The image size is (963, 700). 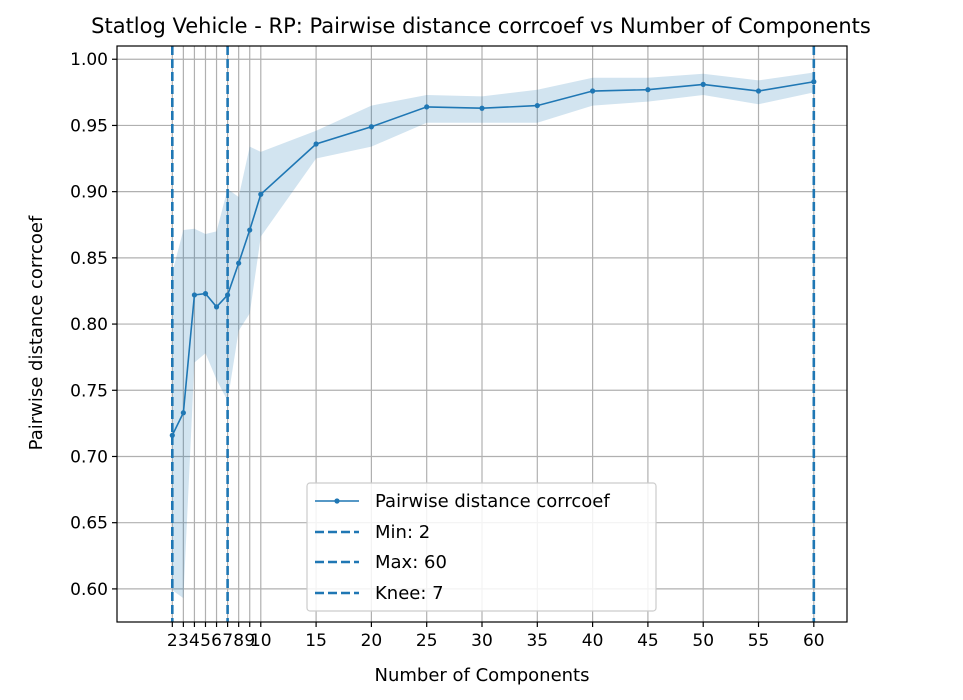 What do you see at coordinates (759, 641) in the screenshot?
I see `x-tick-label-17: 55` at bounding box center [759, 641].